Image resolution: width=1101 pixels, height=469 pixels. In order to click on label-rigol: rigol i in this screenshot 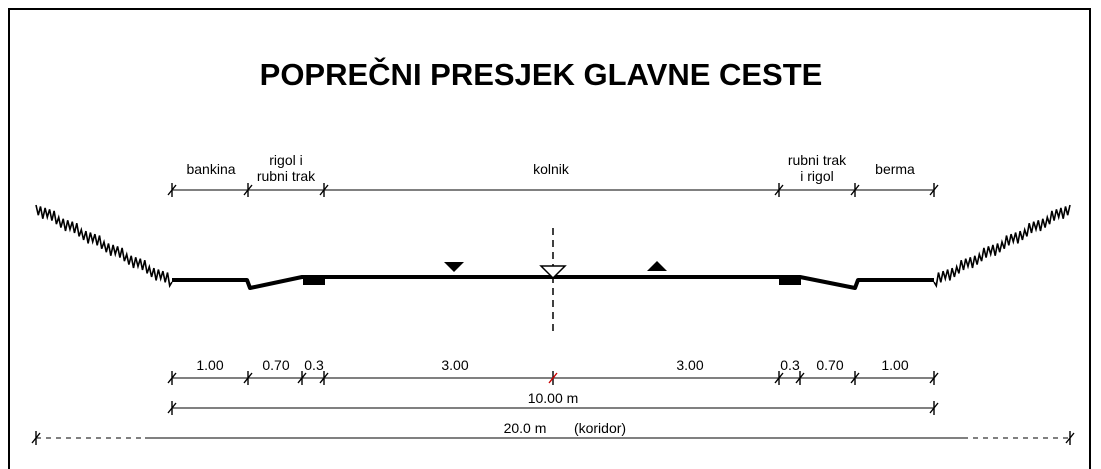, I will do `click(285, 160)`.